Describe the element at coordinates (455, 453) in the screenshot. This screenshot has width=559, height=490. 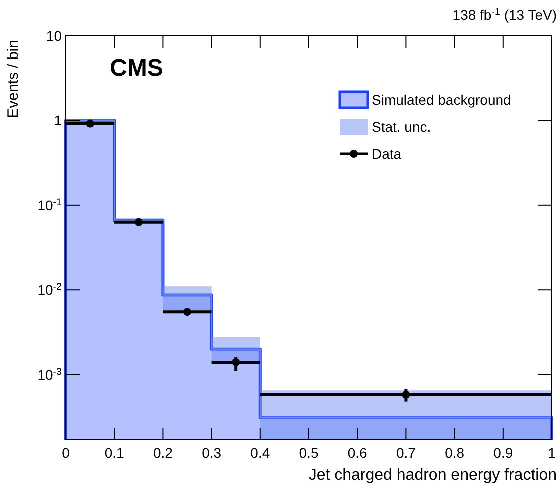
I see `x-tick-label: 0.8` at that location.